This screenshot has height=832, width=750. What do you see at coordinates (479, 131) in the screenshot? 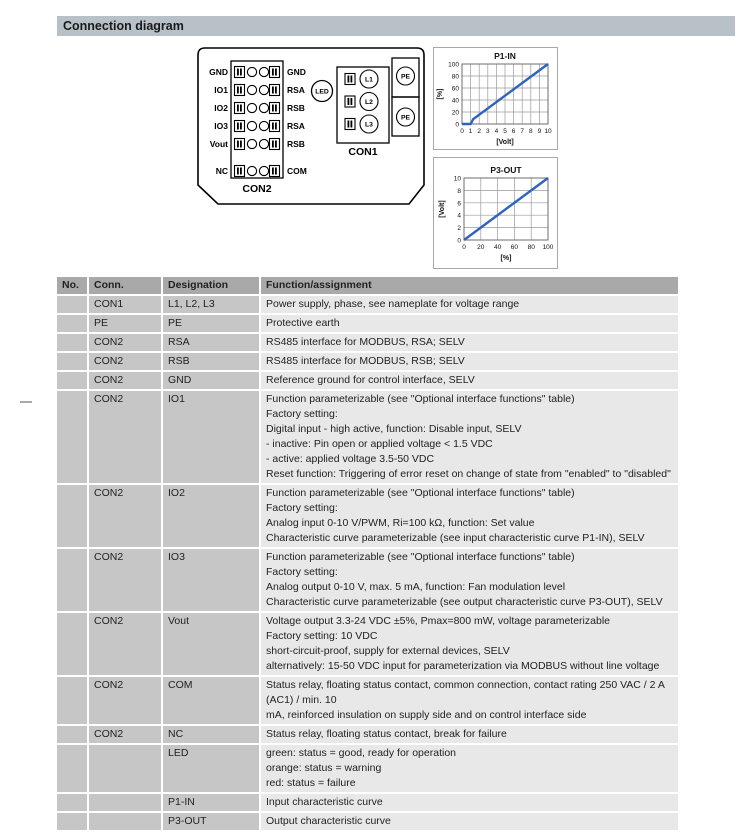
I see `x-tick-label: 2` at bounding box center [479, 131].